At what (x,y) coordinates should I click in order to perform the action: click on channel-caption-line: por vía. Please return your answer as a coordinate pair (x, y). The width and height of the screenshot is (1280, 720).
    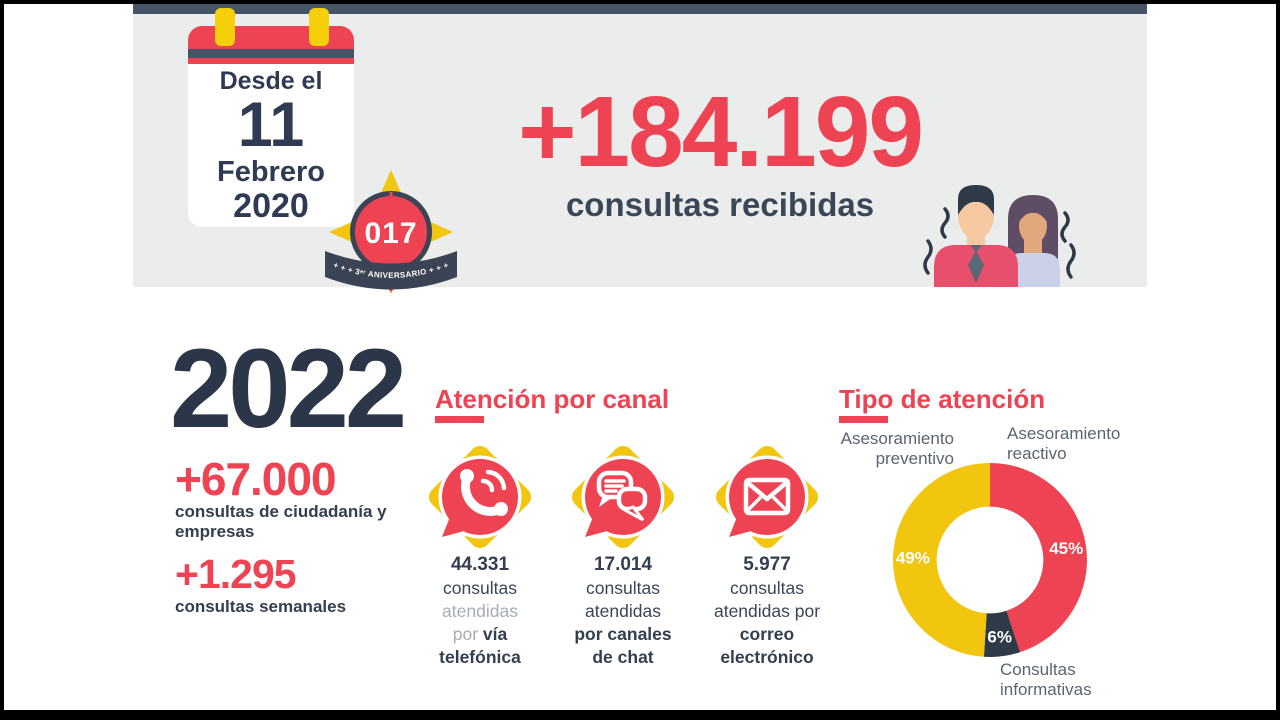
    Looking at the image, I should click on (480, 634).